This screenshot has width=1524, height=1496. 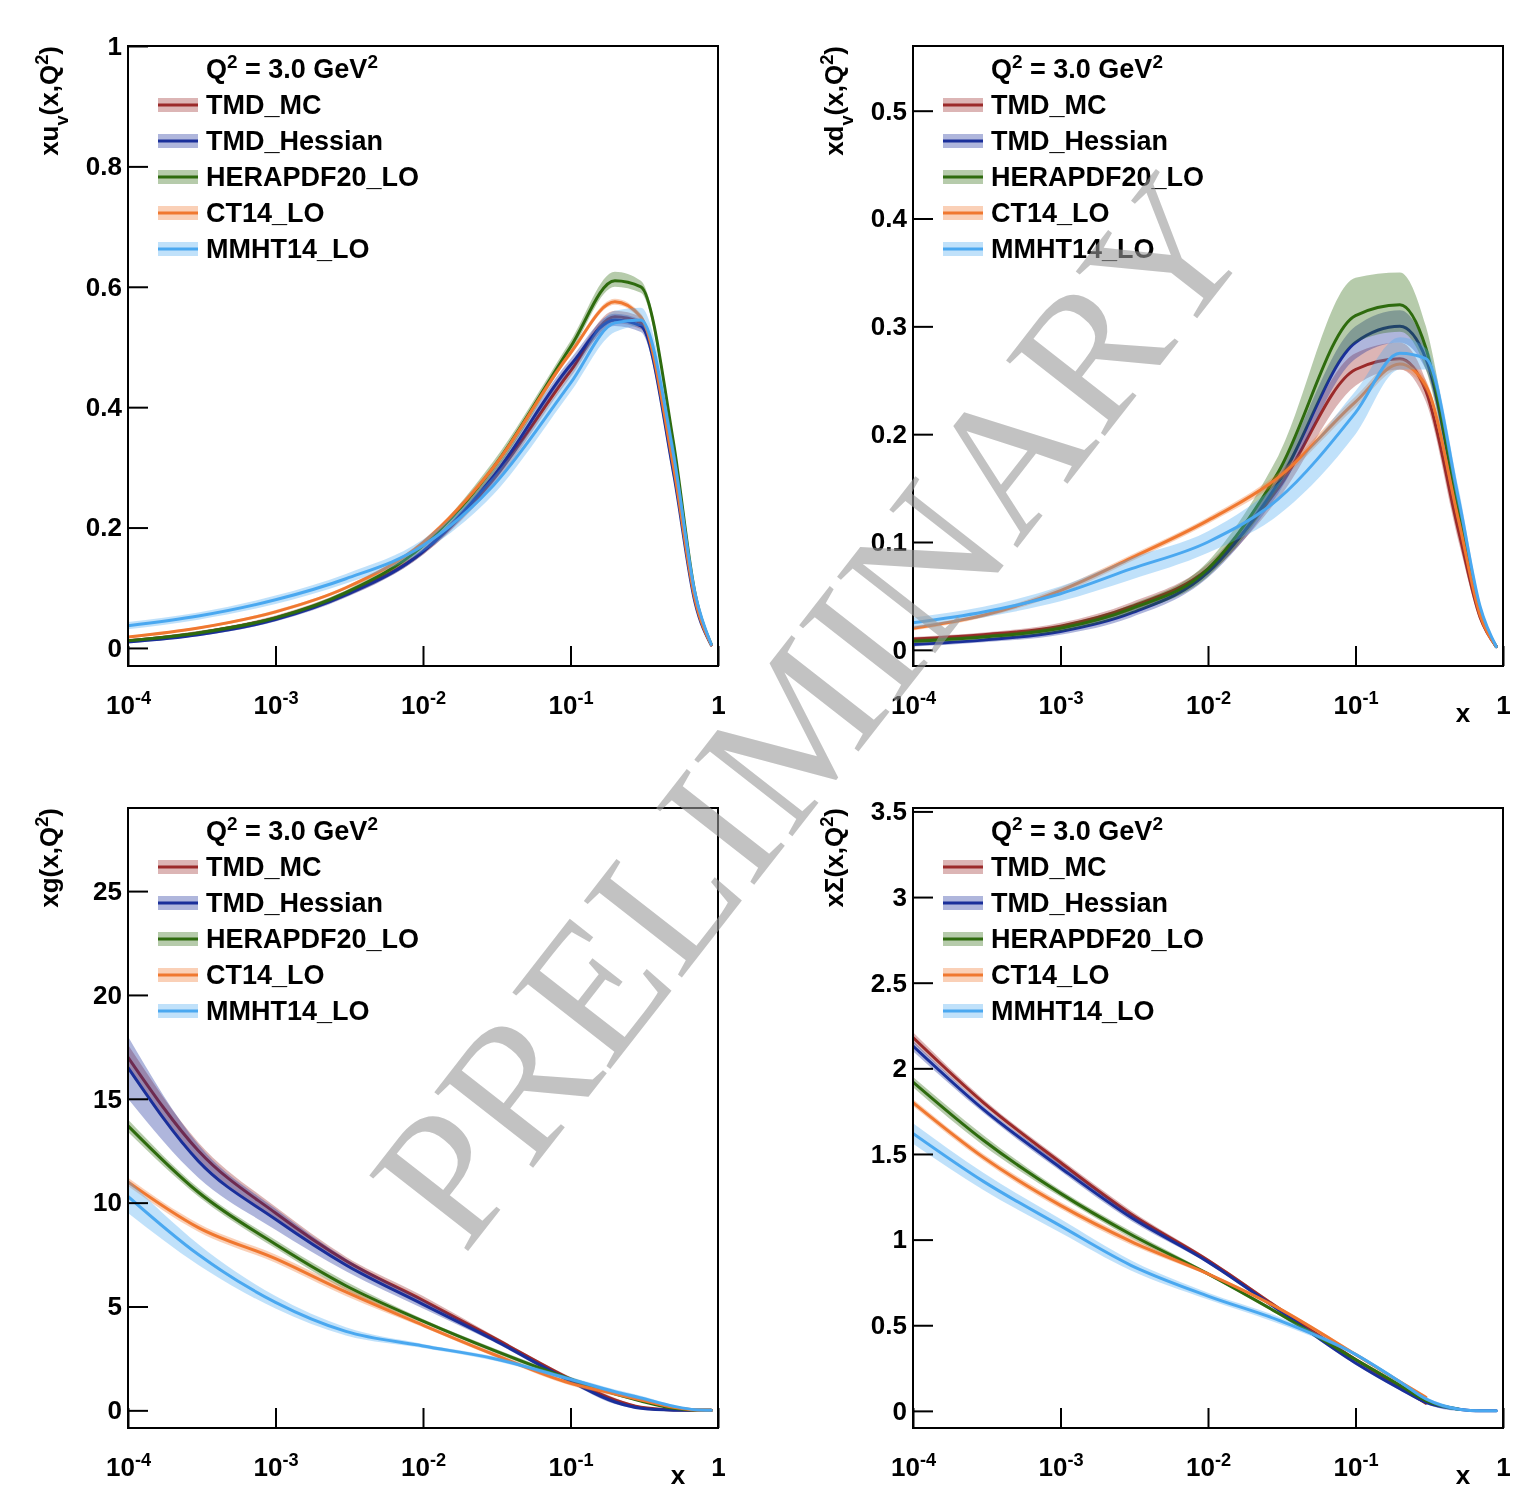 What do you see at coordinates (107, 890) in the screenshot?
I see `y-tick-label: 25` at bounding box center [107, 890].